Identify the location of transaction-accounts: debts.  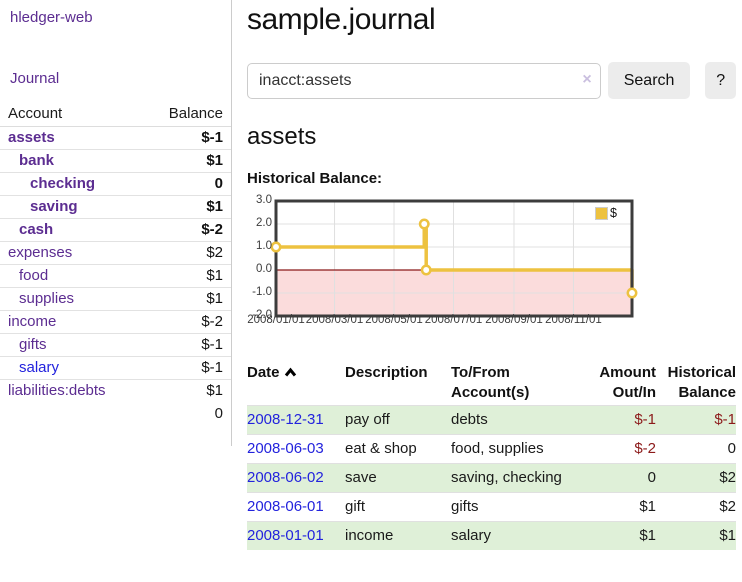
(517, 420).